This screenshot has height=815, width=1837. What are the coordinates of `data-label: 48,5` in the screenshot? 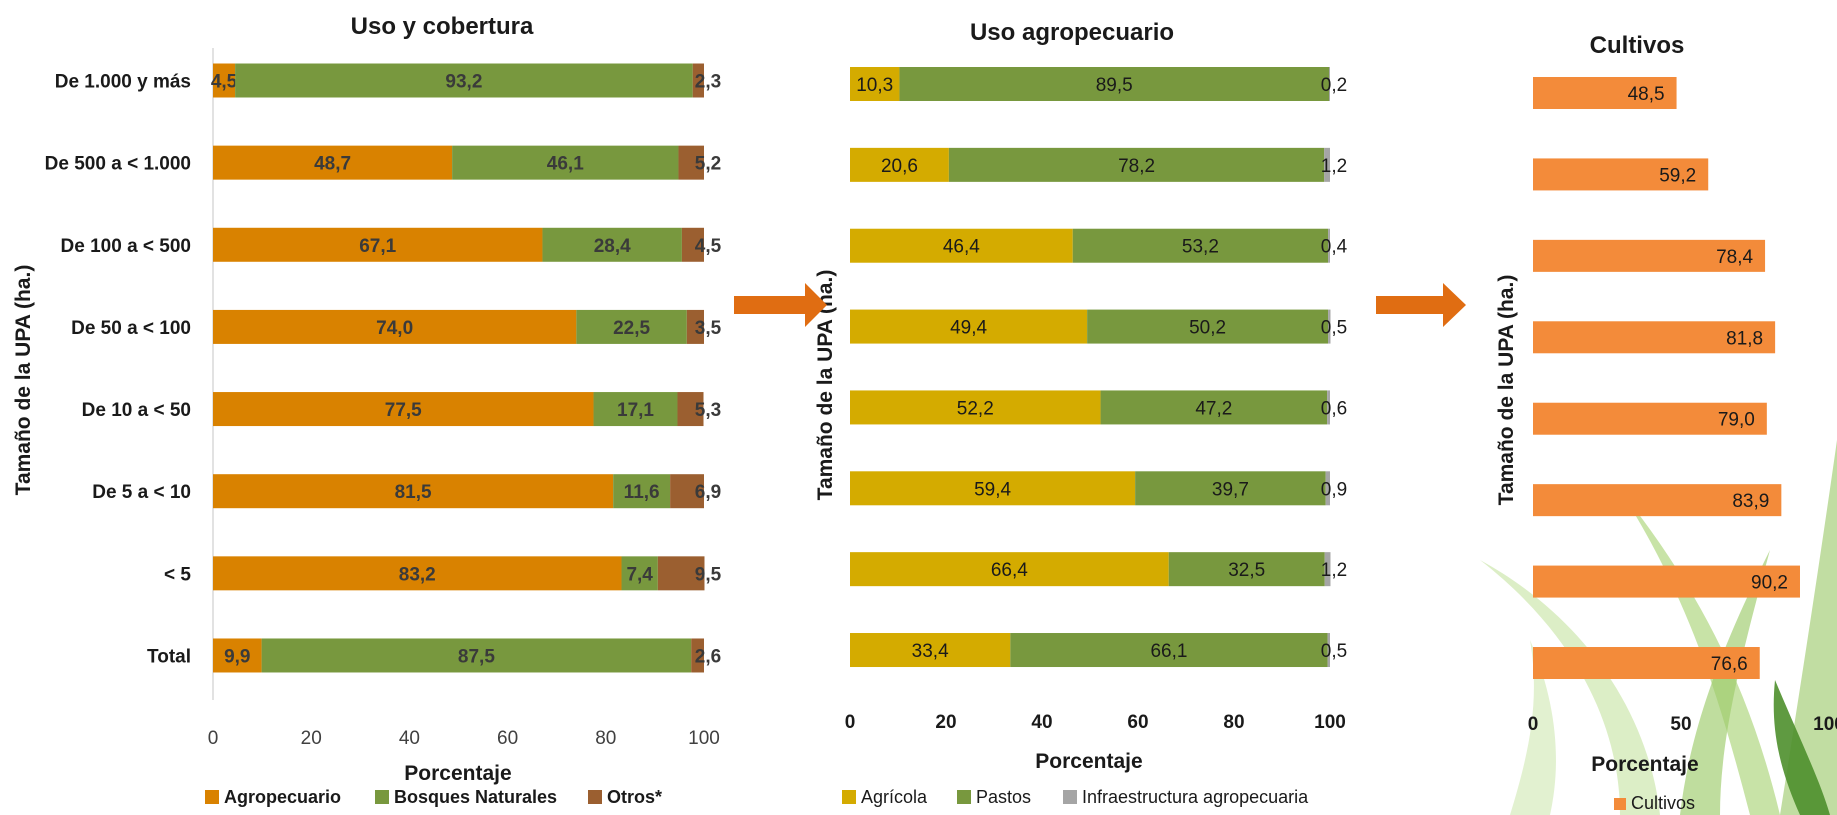 It's located at (1646, 94).